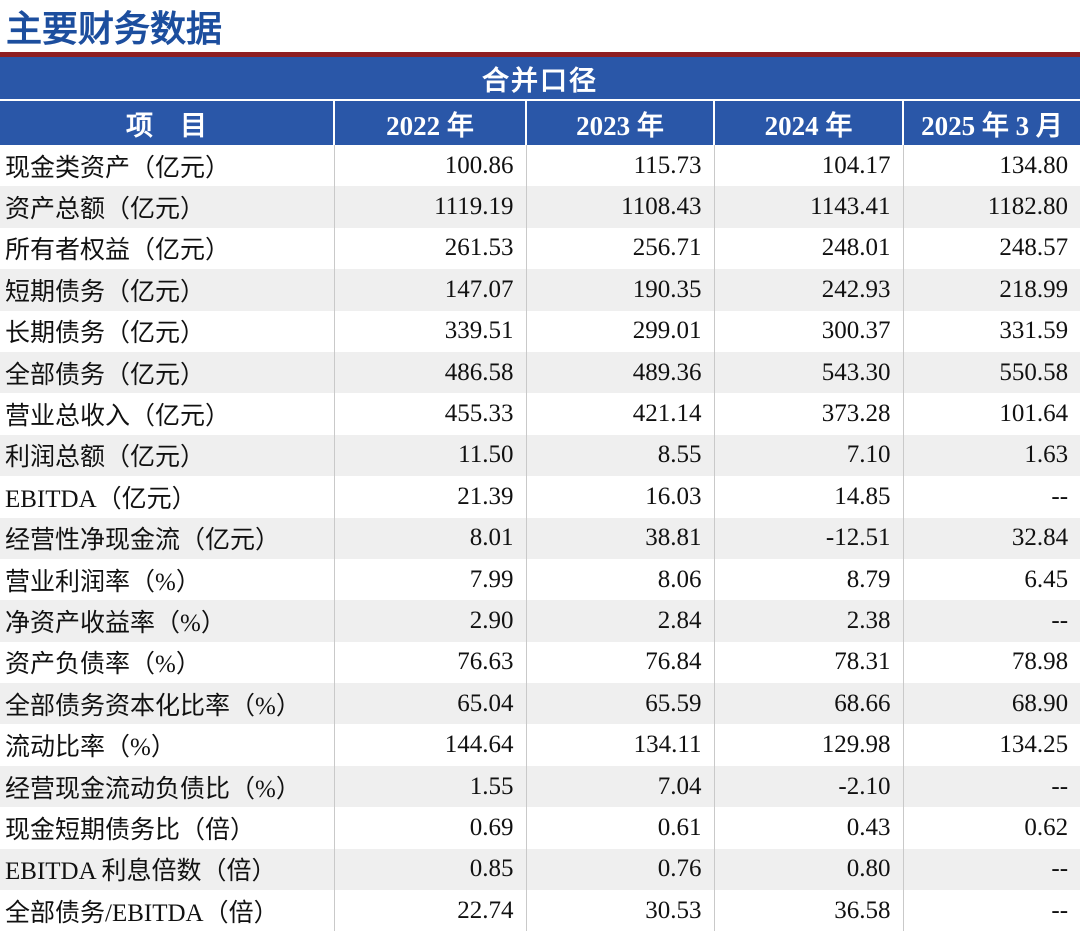 This screenshot has height=932, width=1080. I want to click on row-label: 资产总额（亿元）, so click(105, 210).